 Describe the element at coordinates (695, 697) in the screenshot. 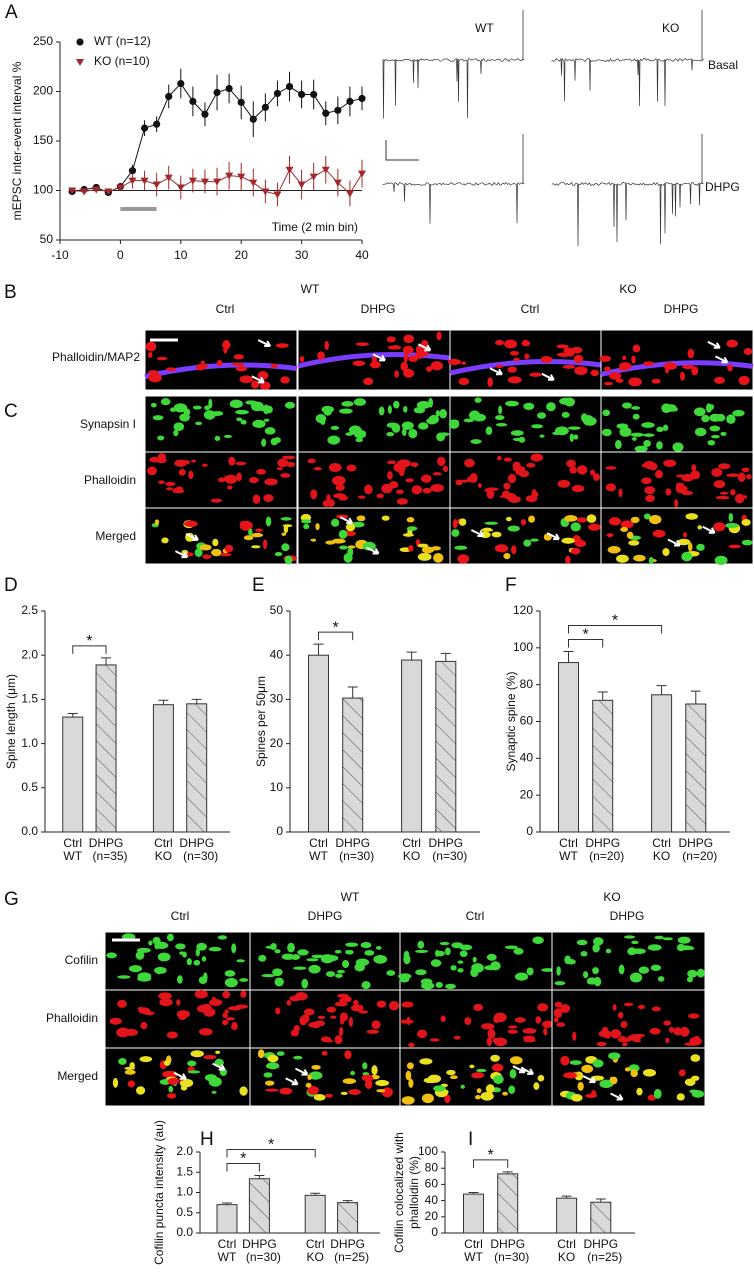

I see `error-bar` at that location.